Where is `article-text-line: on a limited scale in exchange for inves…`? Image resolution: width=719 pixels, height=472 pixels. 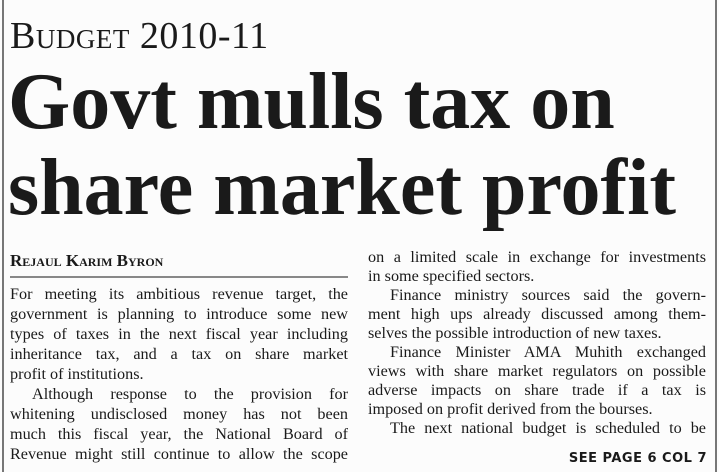
article-text-line: on a limited scale in exchange for inves… is located at coordinates (537, 257).